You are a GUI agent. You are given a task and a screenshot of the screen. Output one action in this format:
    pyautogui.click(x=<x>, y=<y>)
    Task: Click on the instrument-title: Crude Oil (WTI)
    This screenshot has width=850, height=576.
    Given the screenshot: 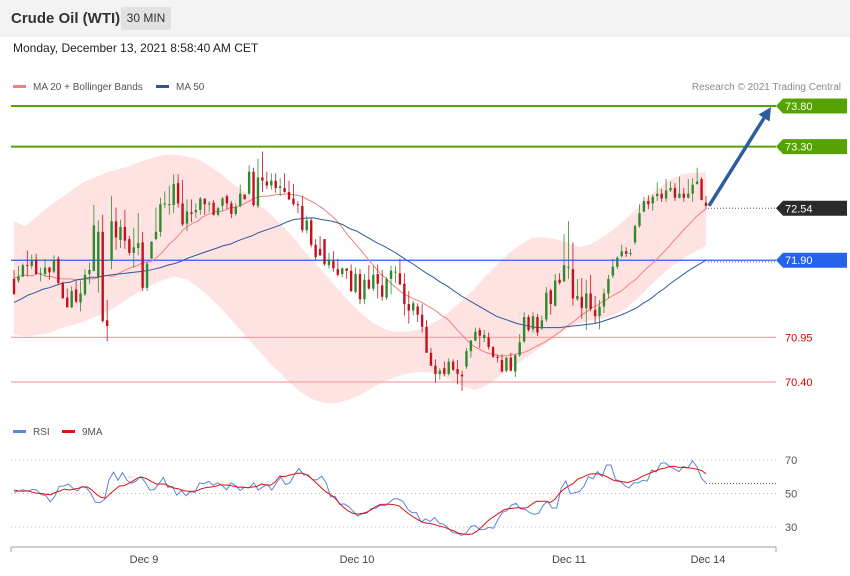 What is the action you would take?
    pyautogui.click(x=66, y=18)
    